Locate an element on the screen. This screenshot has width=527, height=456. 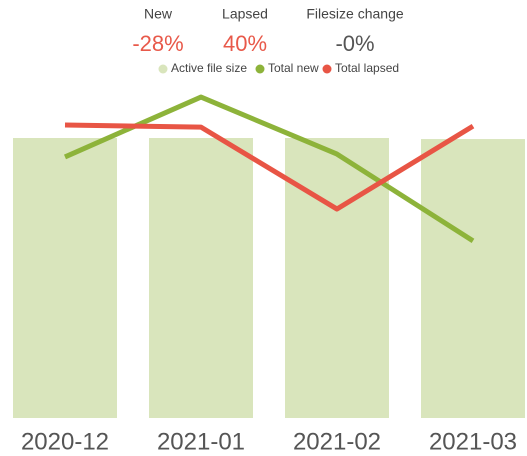
kpi-value: -28% is located at coordinates (157, 43).